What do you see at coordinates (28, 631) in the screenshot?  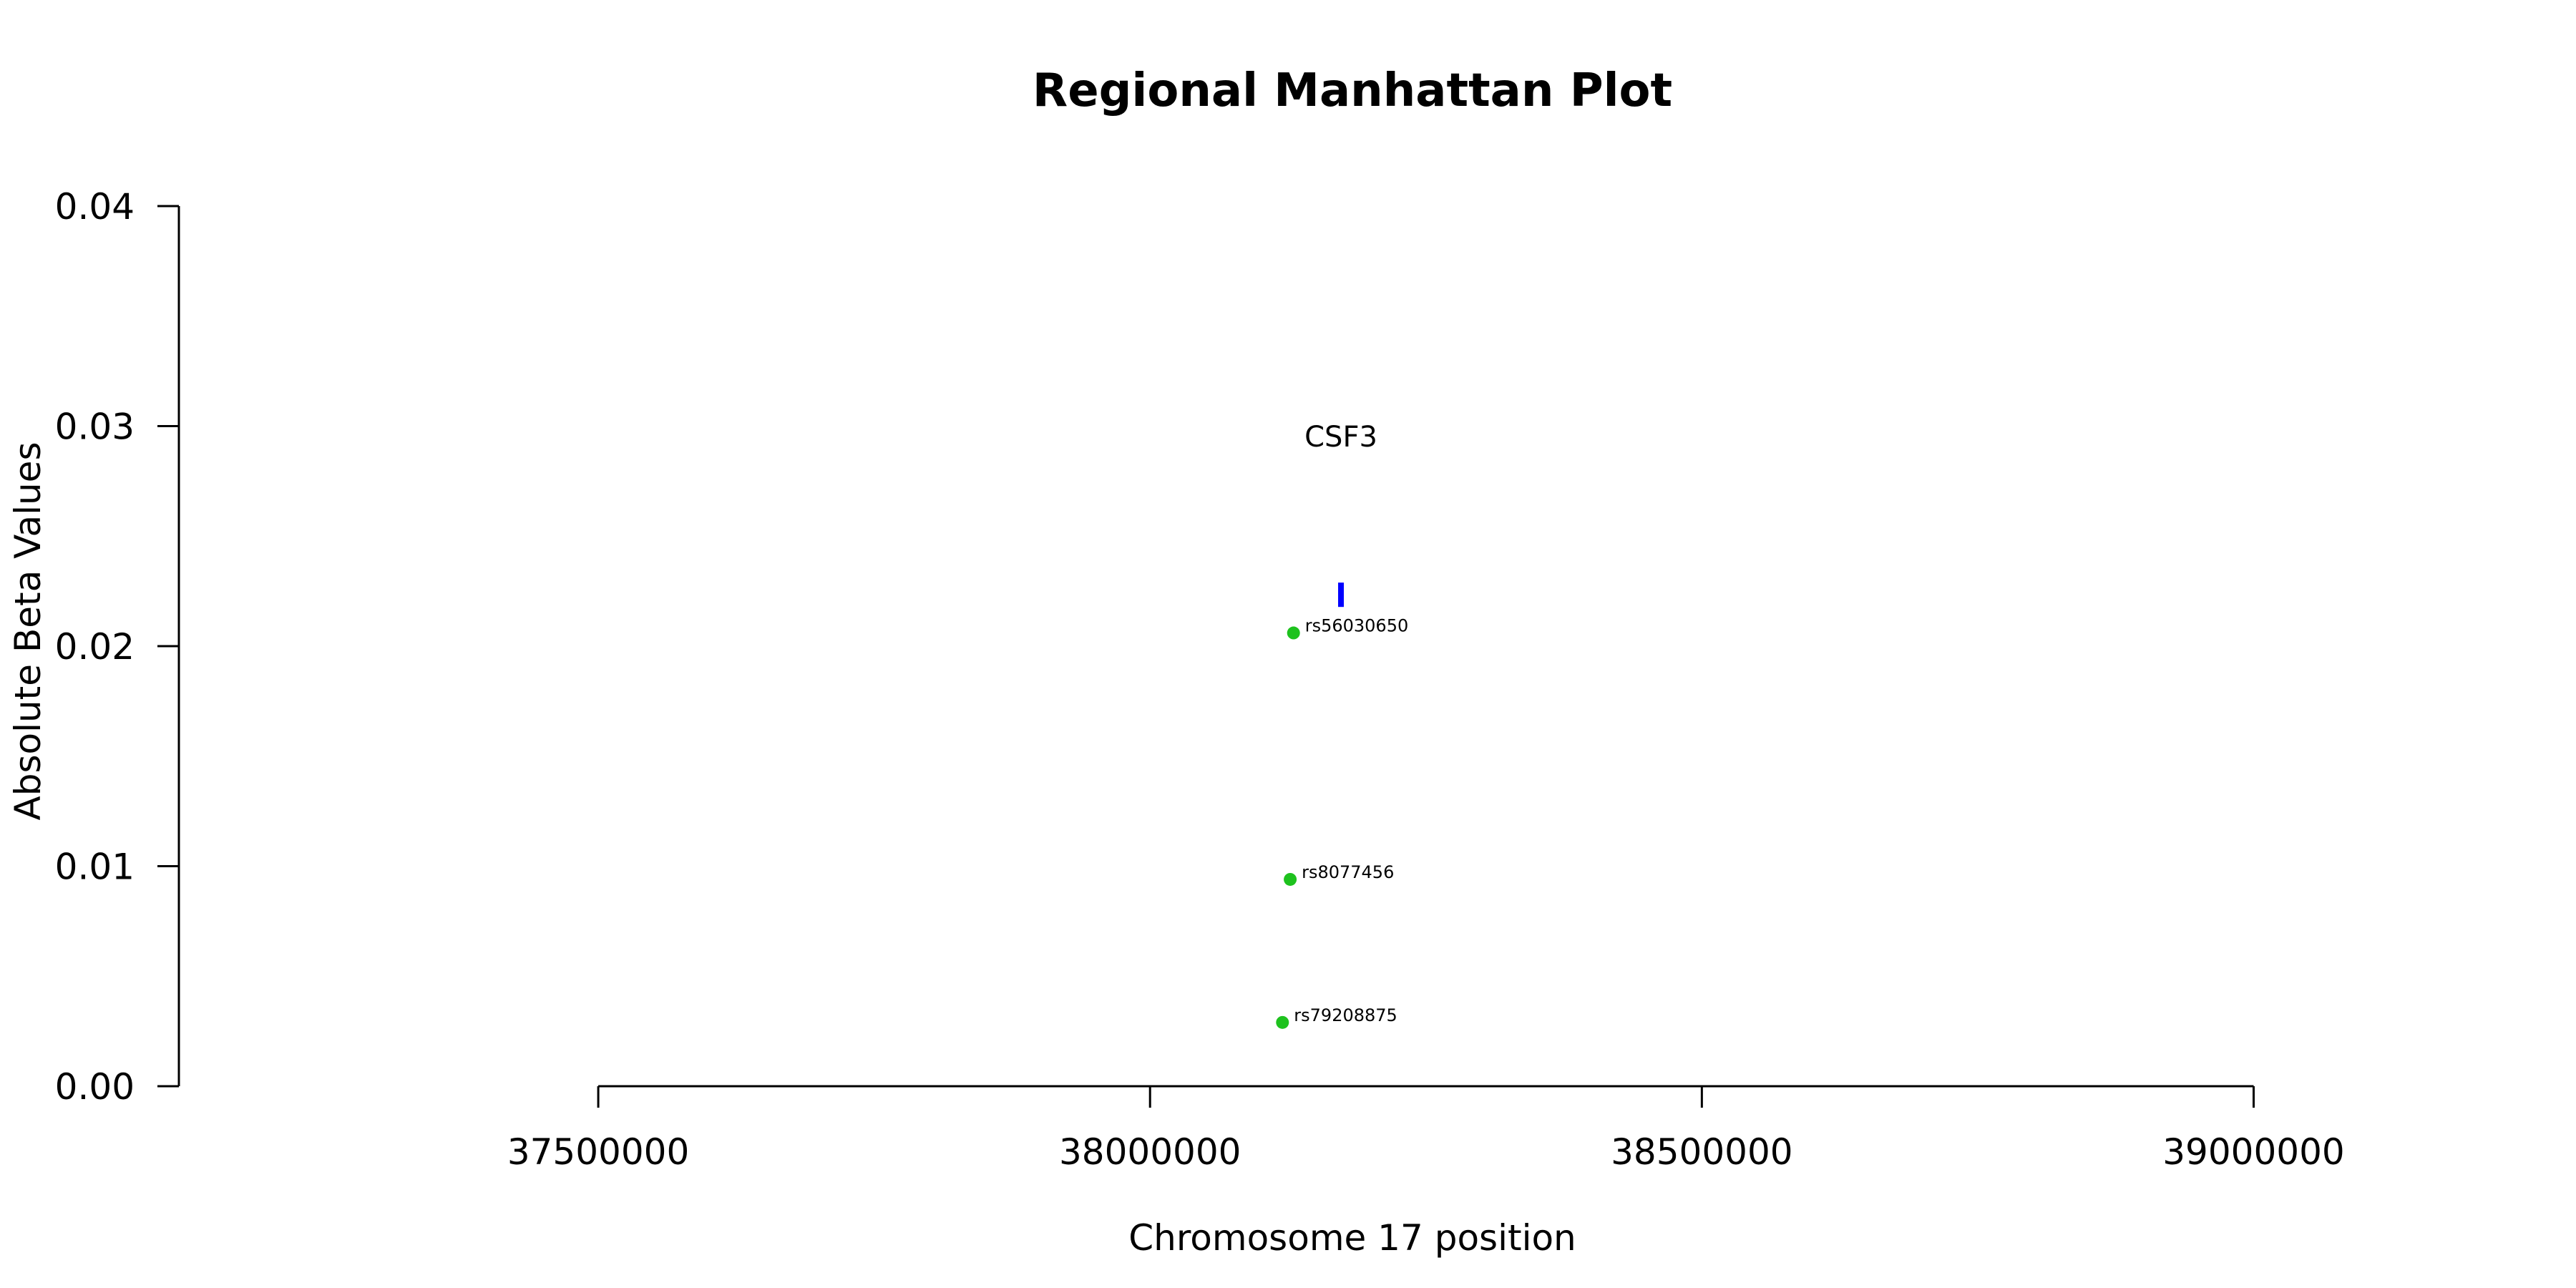 I see `y-axis-label: Absolute Beta Values` at bounding box center [28, 631].